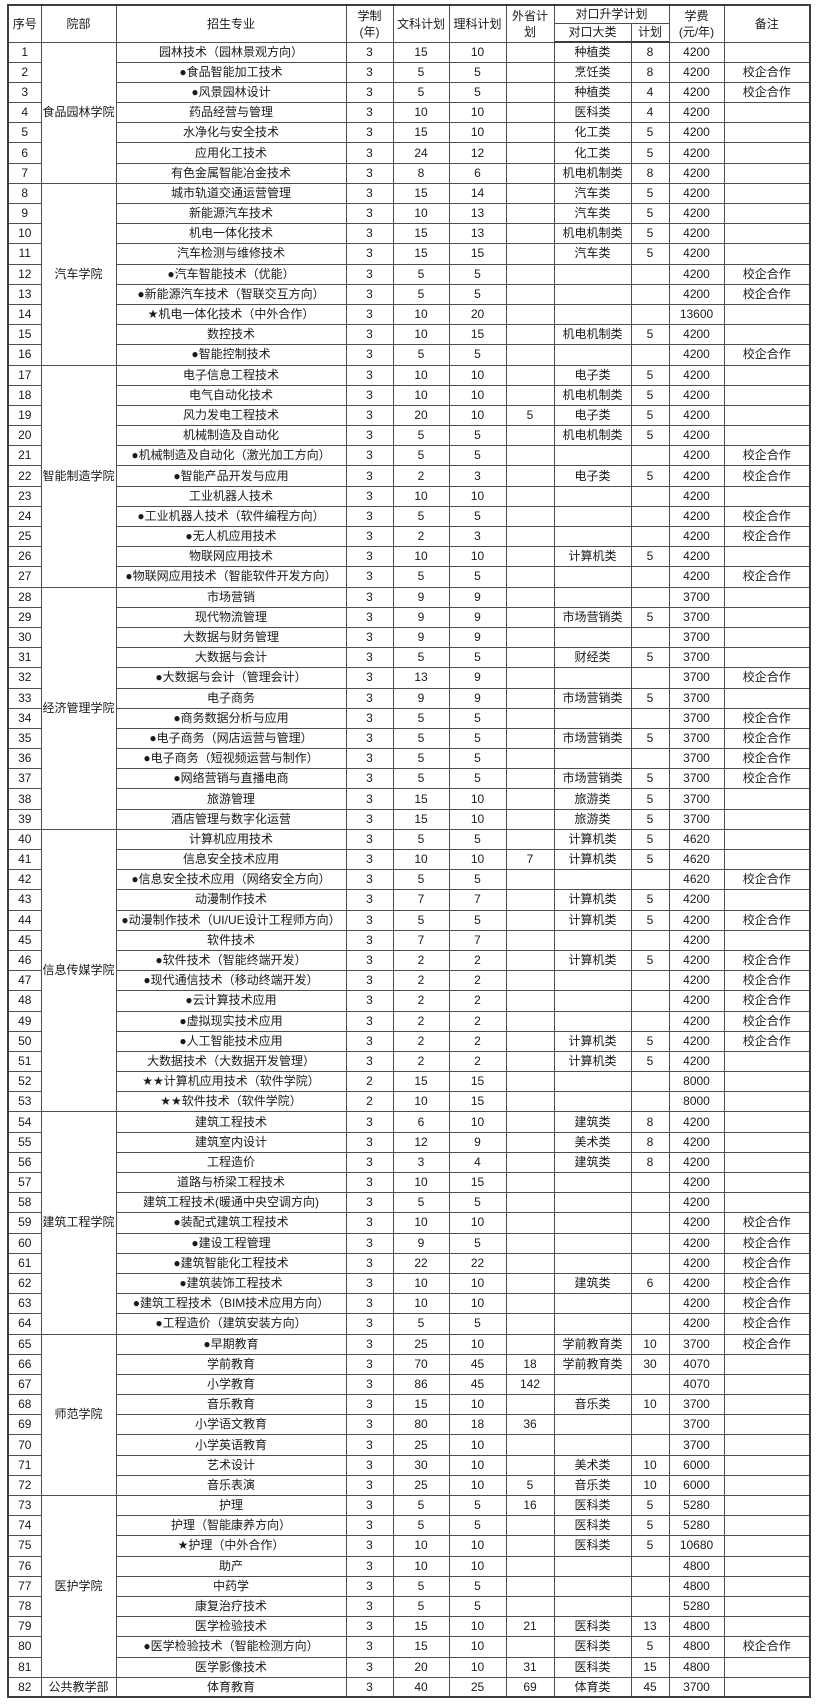 The width and height of the screenshot is (816, 1705). Describe the element at coordinates (409, 738) in the screenshot. I see `table-row: 35 ●电子商务（网店运营与管理） 3 5 5 市场营销类 5 3700 校企合作` at that location.